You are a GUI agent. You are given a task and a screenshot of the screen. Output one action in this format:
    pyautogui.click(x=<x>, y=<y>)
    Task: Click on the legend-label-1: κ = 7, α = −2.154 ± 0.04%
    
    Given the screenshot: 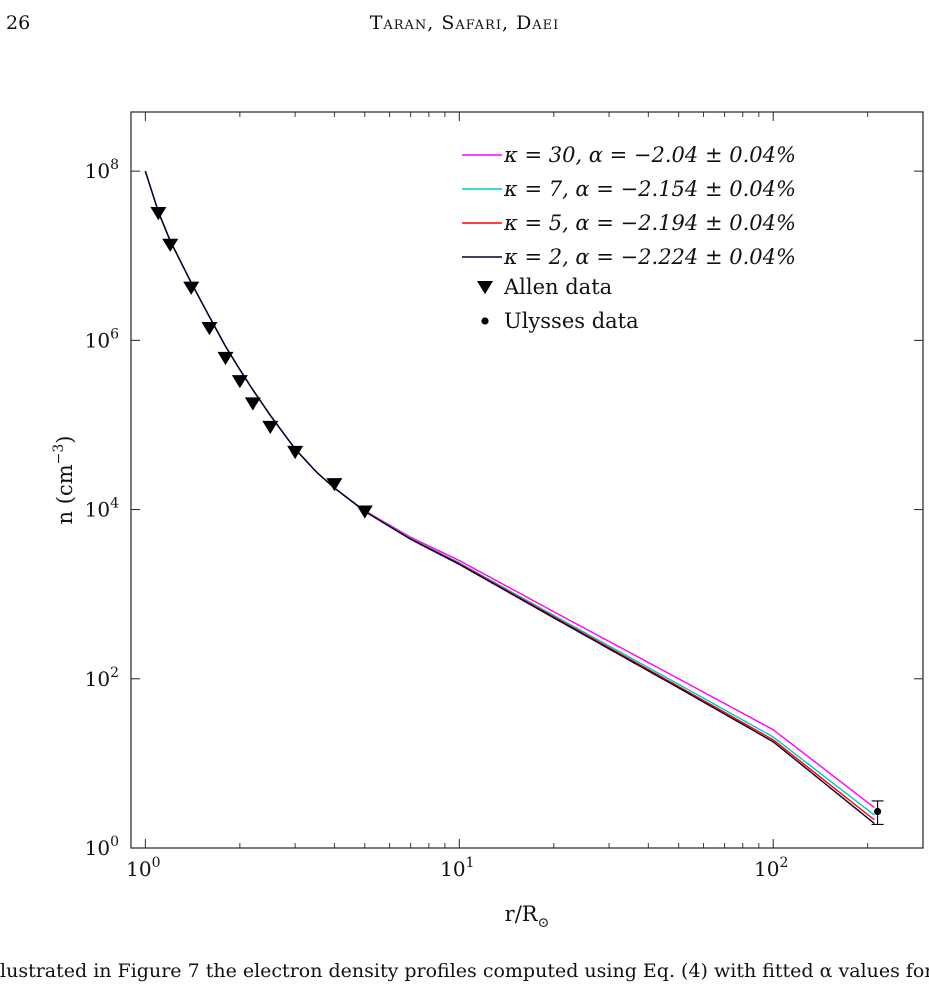 What is the action you would take?
    pyautogui.click(x=649, y=189)
    